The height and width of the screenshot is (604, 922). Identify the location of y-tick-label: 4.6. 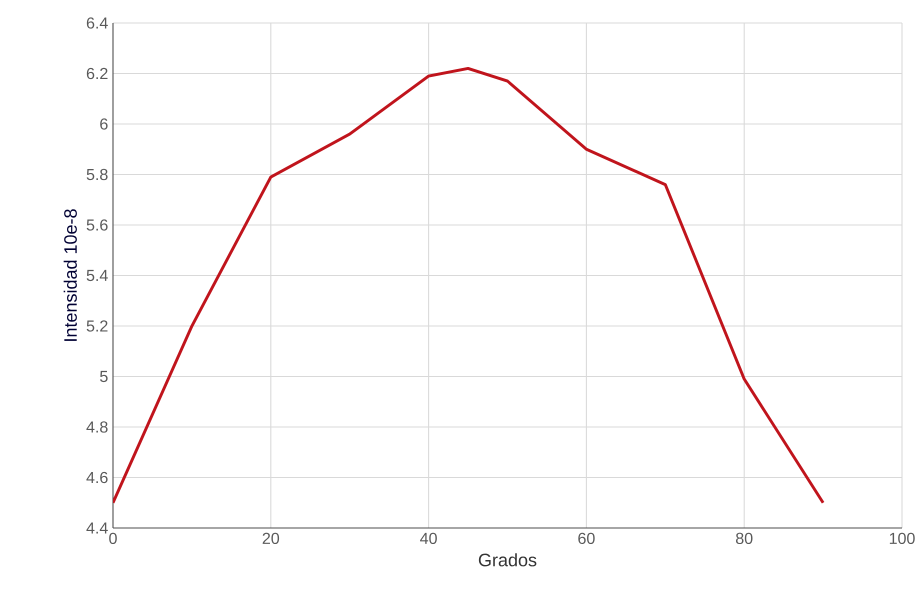
(97, 478).